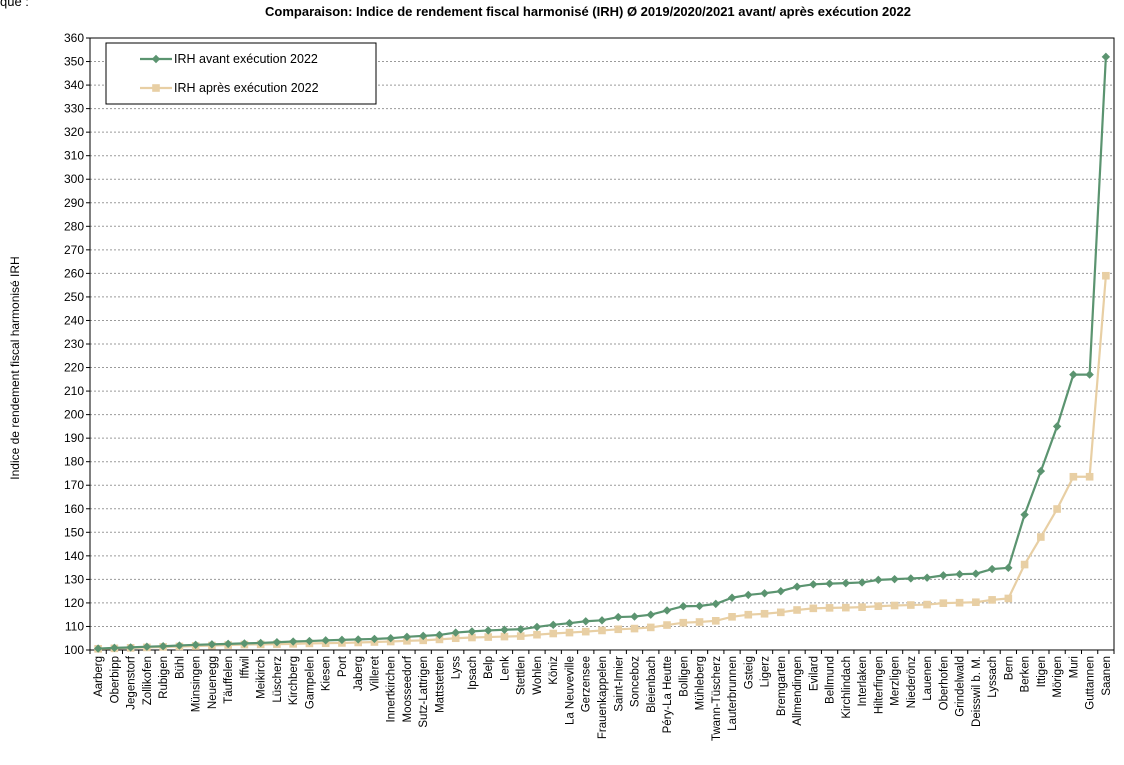  What do you see at coordinates (392, 689) in the screenshot?
I see `x-tick-label: Innertkirchen` at bounding box center [392, 689].